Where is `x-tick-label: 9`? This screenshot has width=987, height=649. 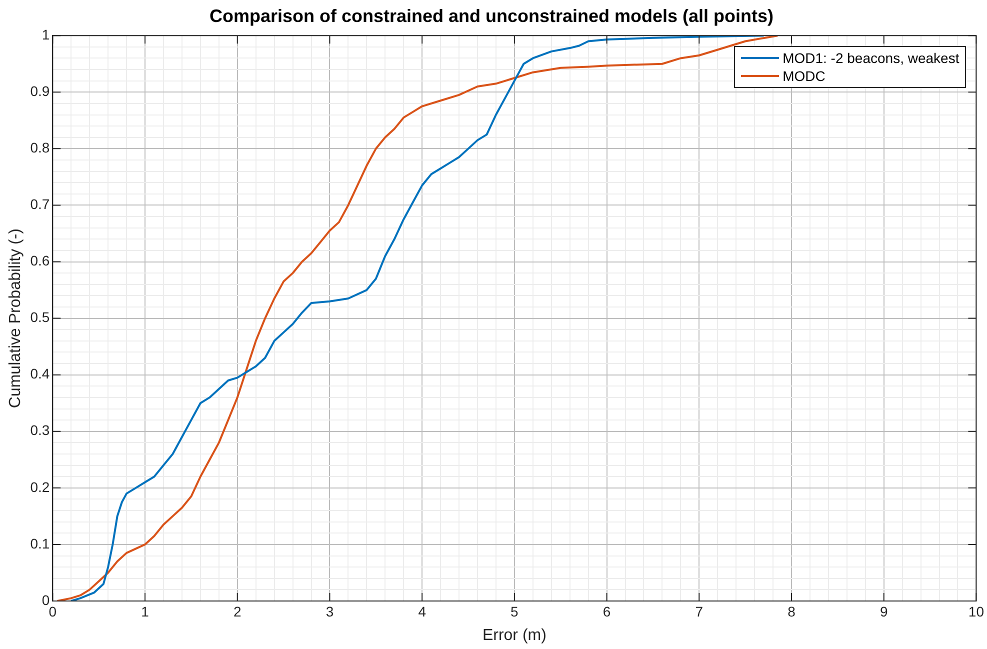
x-tick-label: 9 is located at coordinates (884, 611).